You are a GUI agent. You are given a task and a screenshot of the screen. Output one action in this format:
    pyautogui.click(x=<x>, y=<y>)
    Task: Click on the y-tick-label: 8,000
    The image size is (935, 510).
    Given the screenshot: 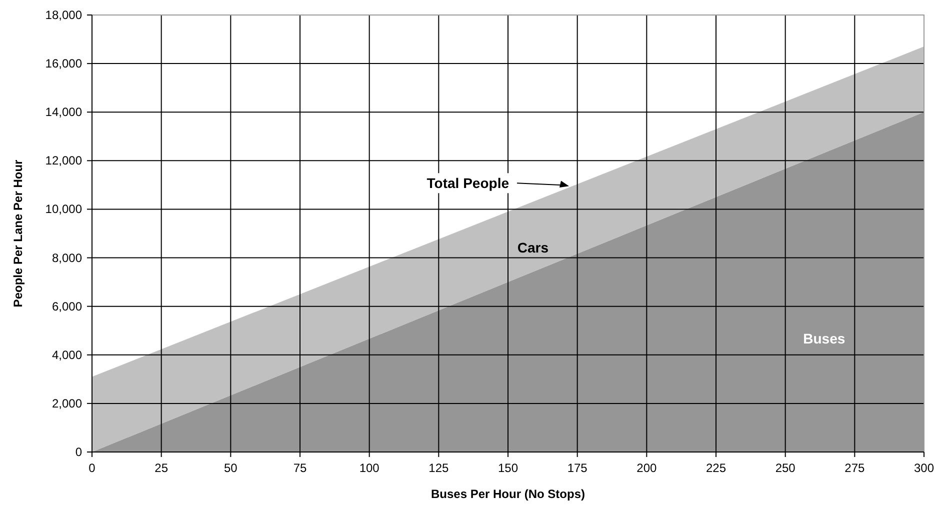 What is the action you would take?
    pyautogui.click(x=67, y=257)
    